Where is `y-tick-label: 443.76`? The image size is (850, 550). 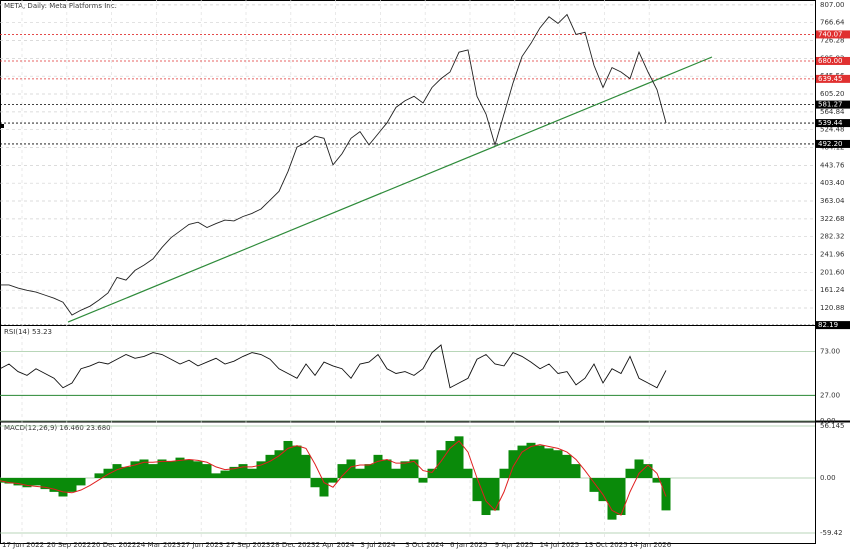 y-tick-label: 443.76 is located at coordinates (832, 165).